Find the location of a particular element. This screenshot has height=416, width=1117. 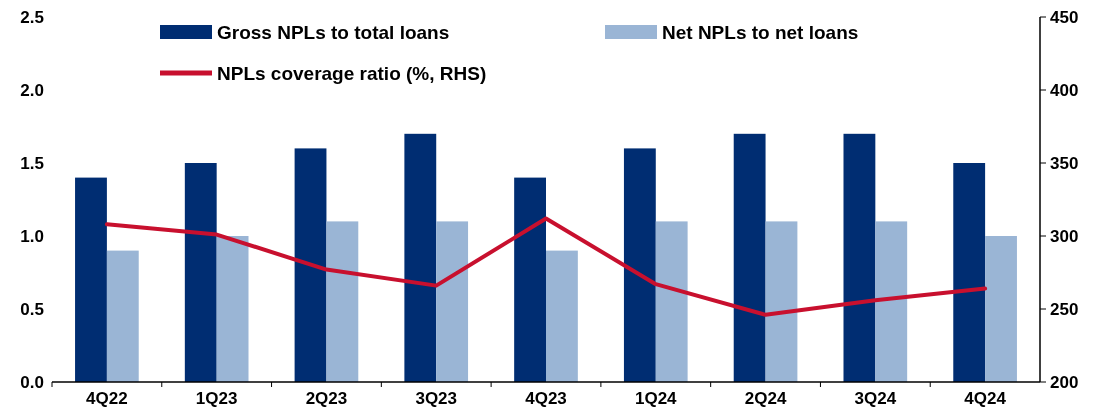

y-tick-label: 0.5 is located at coordinates (32, 309).